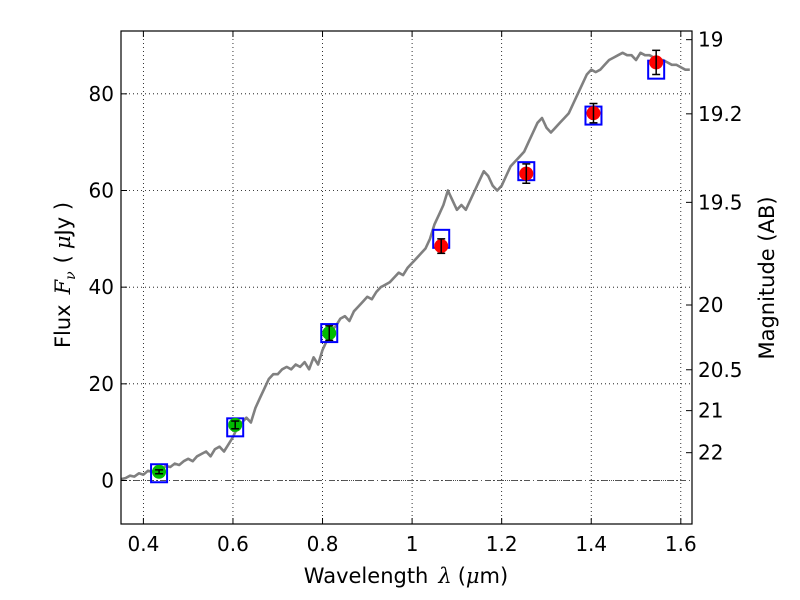 The image size is (800, 600). I want to click on y-tick-label: 20, so click(101, 384).